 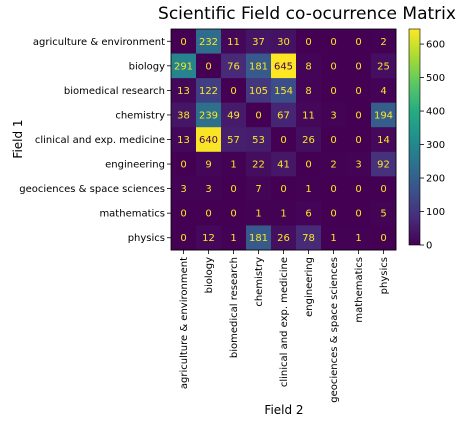 What do you see at coordinates (258, 189) in the screenshot?
I see `cell-value: 7` at bounding box center [258, 189].